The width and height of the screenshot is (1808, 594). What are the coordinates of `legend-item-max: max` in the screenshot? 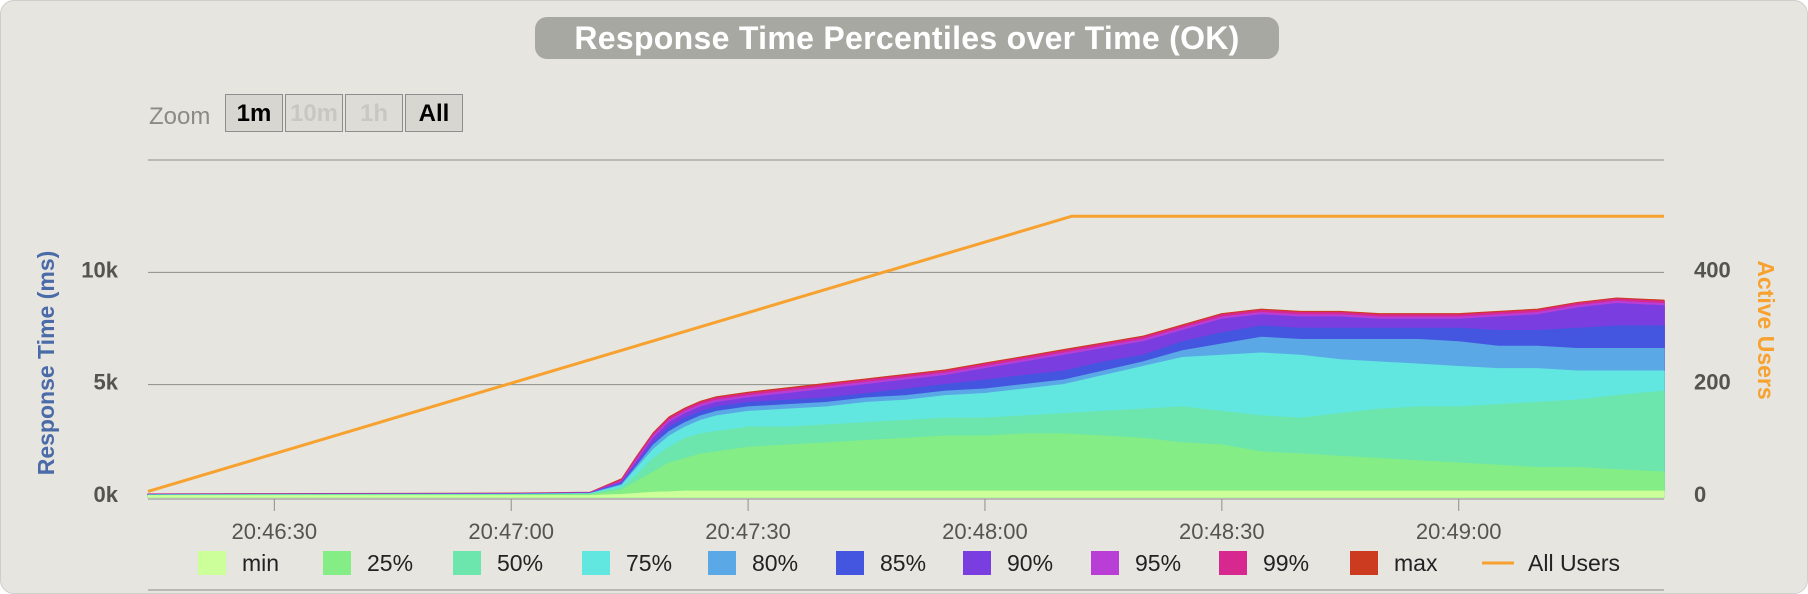 It's located at (1416, 563).